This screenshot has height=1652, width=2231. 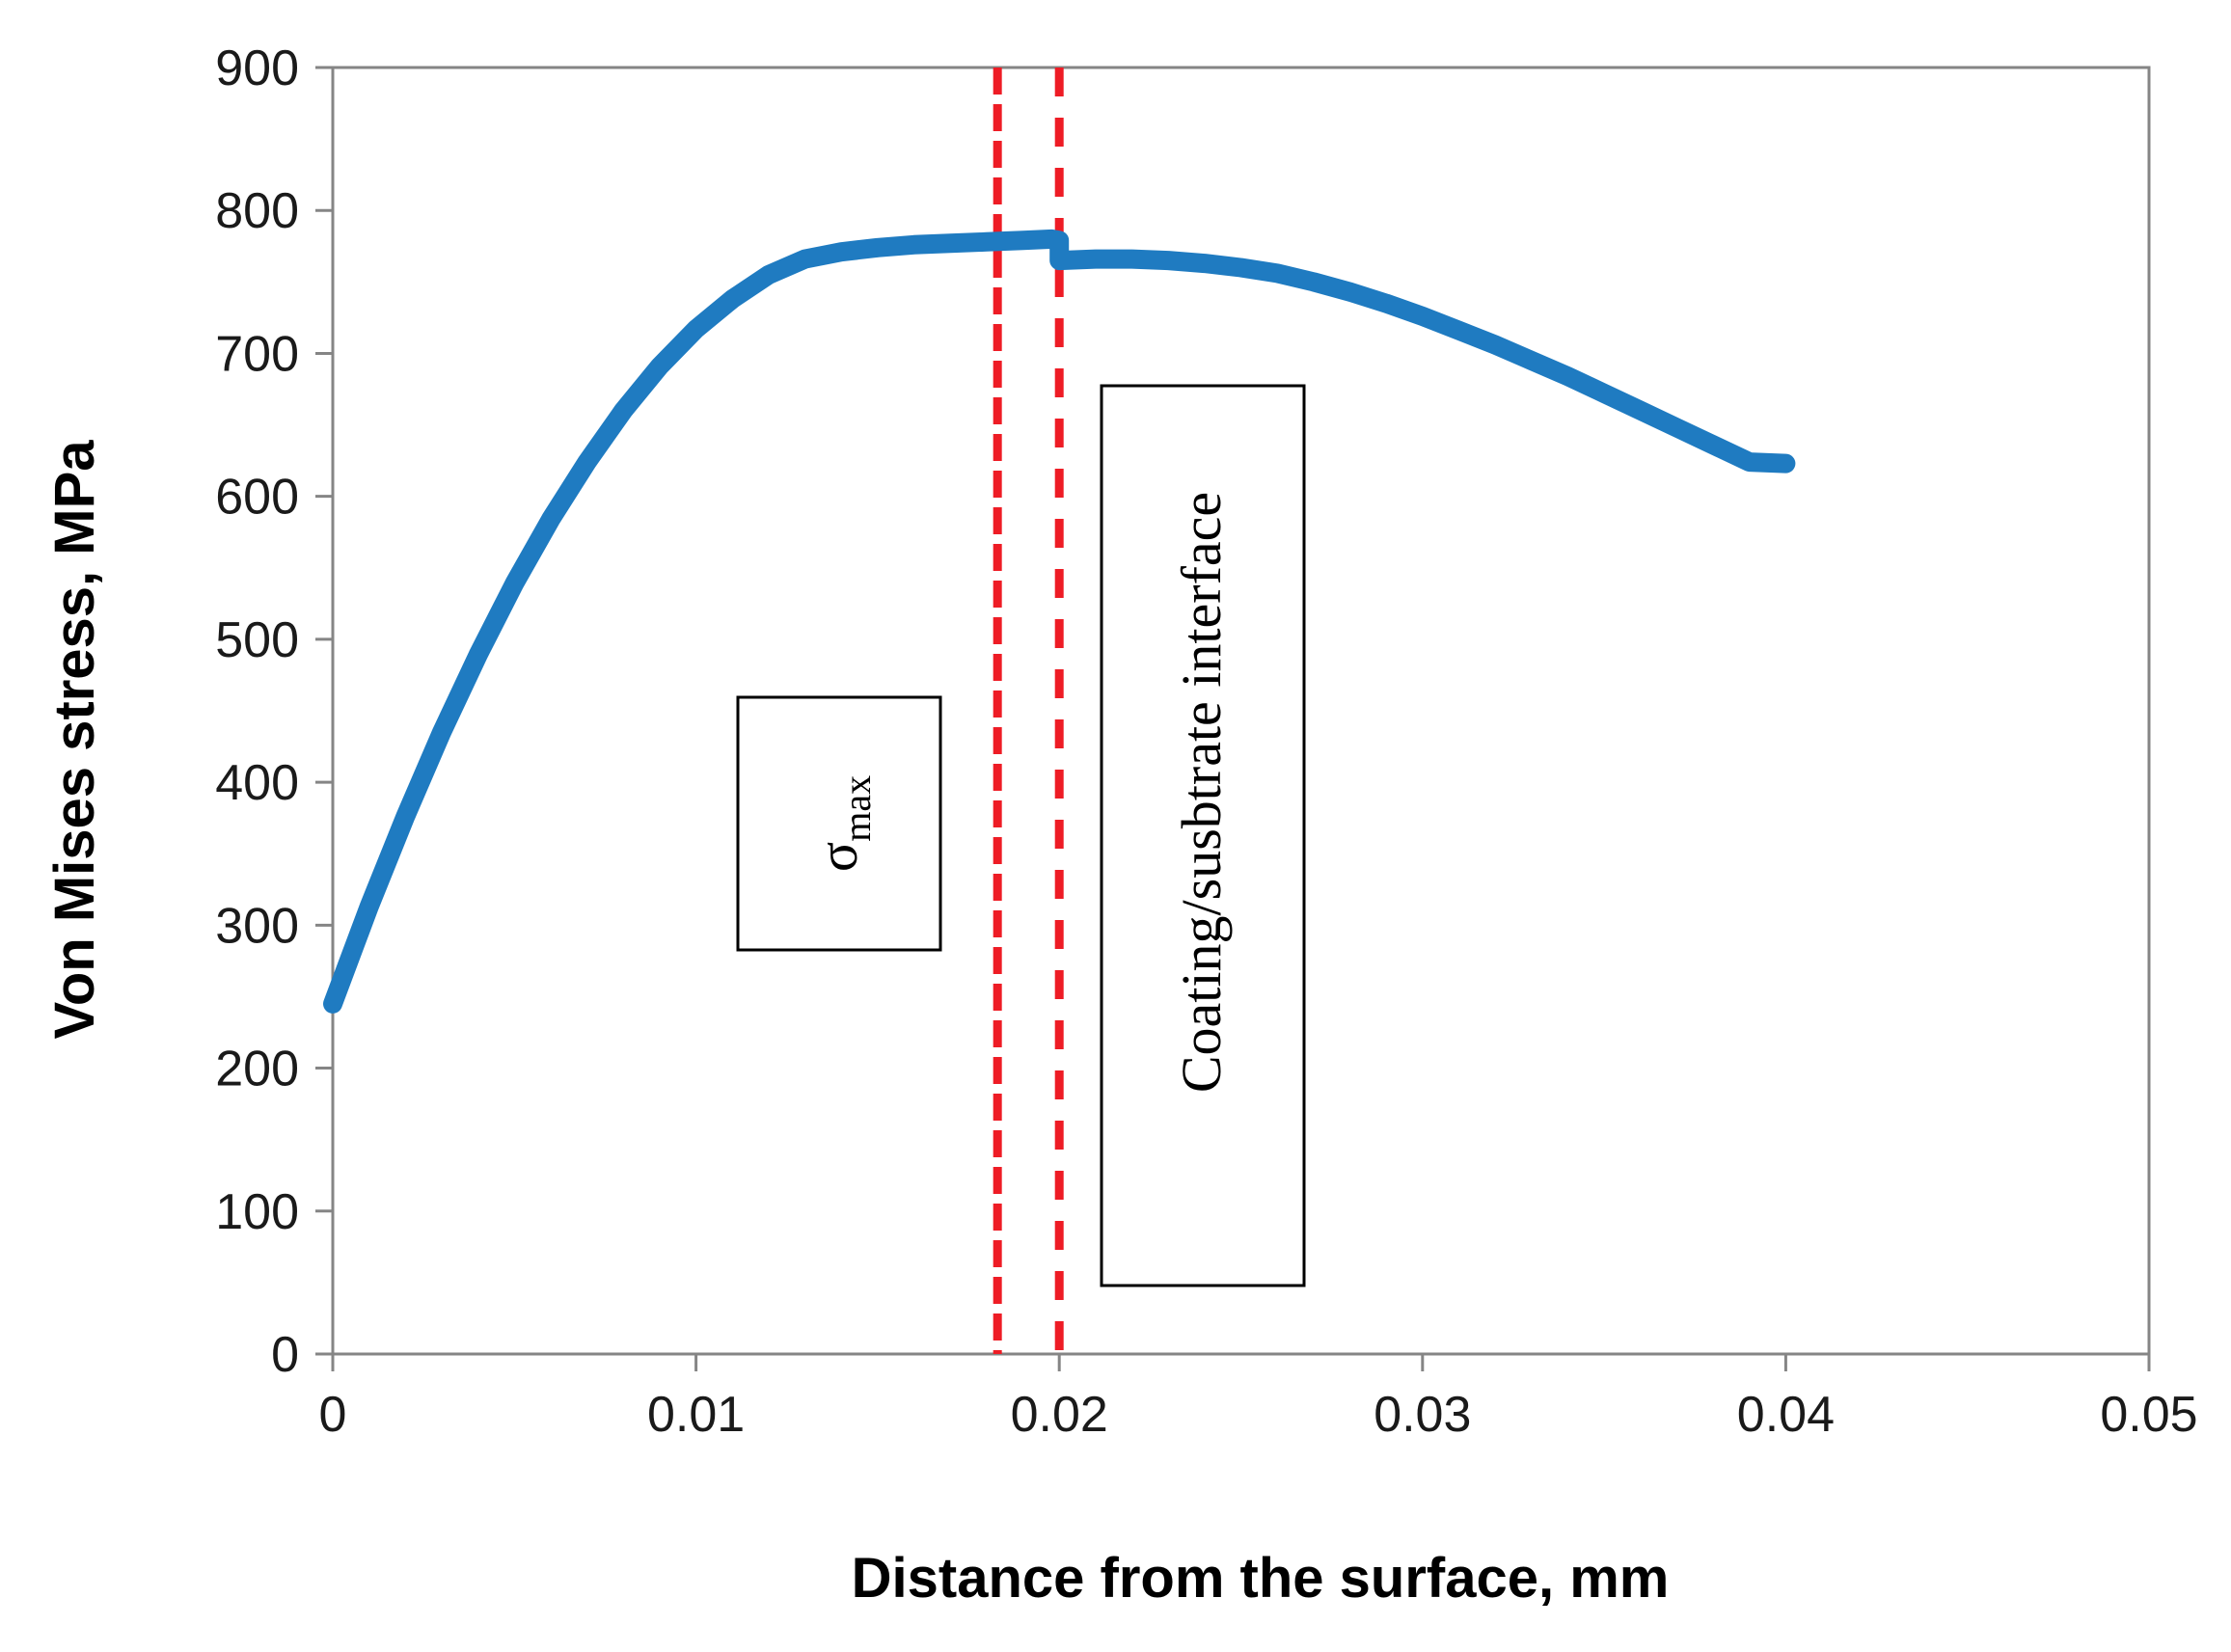 What do you see at coordinates (74, 740) in the screenshot?
I see `y-axis-title: Von Mises stress, MPa` at bounding box center [74, 740].